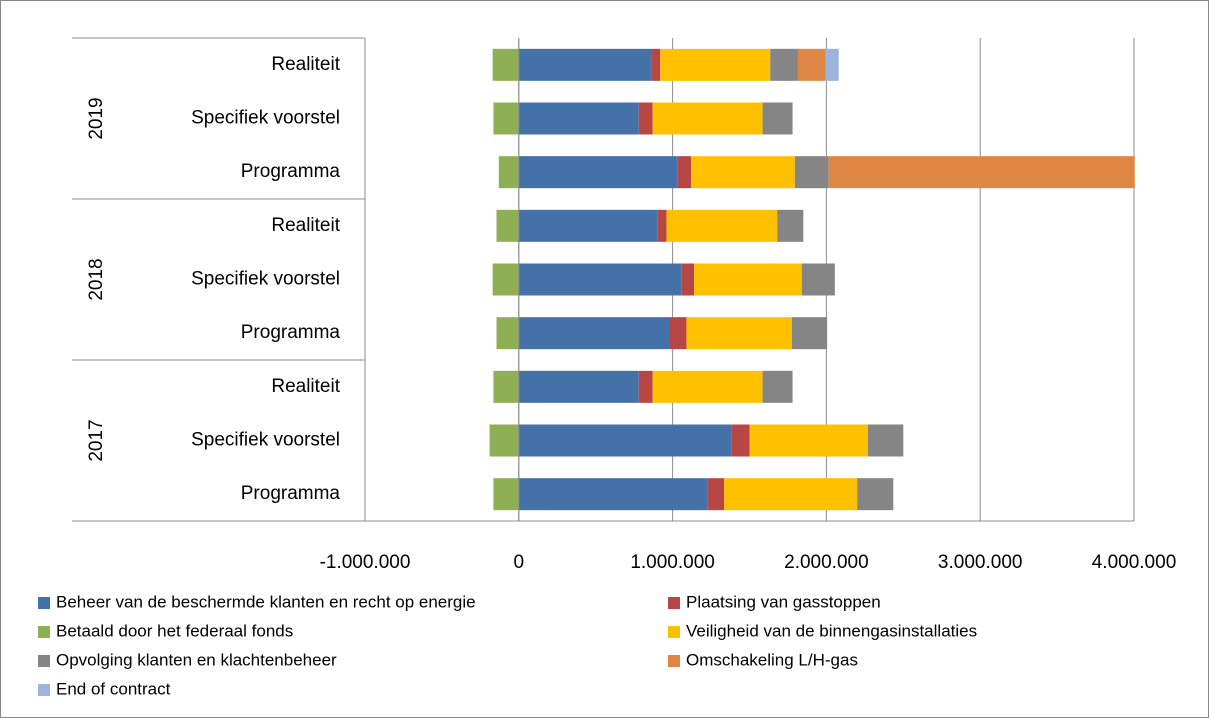 Image resolution: width=1209 pixels, height=718 pixels. Describe the element at coordinates (174, 630) in the screenshot. I see `legend-label: Betaald door het federaal fonds` at that location.